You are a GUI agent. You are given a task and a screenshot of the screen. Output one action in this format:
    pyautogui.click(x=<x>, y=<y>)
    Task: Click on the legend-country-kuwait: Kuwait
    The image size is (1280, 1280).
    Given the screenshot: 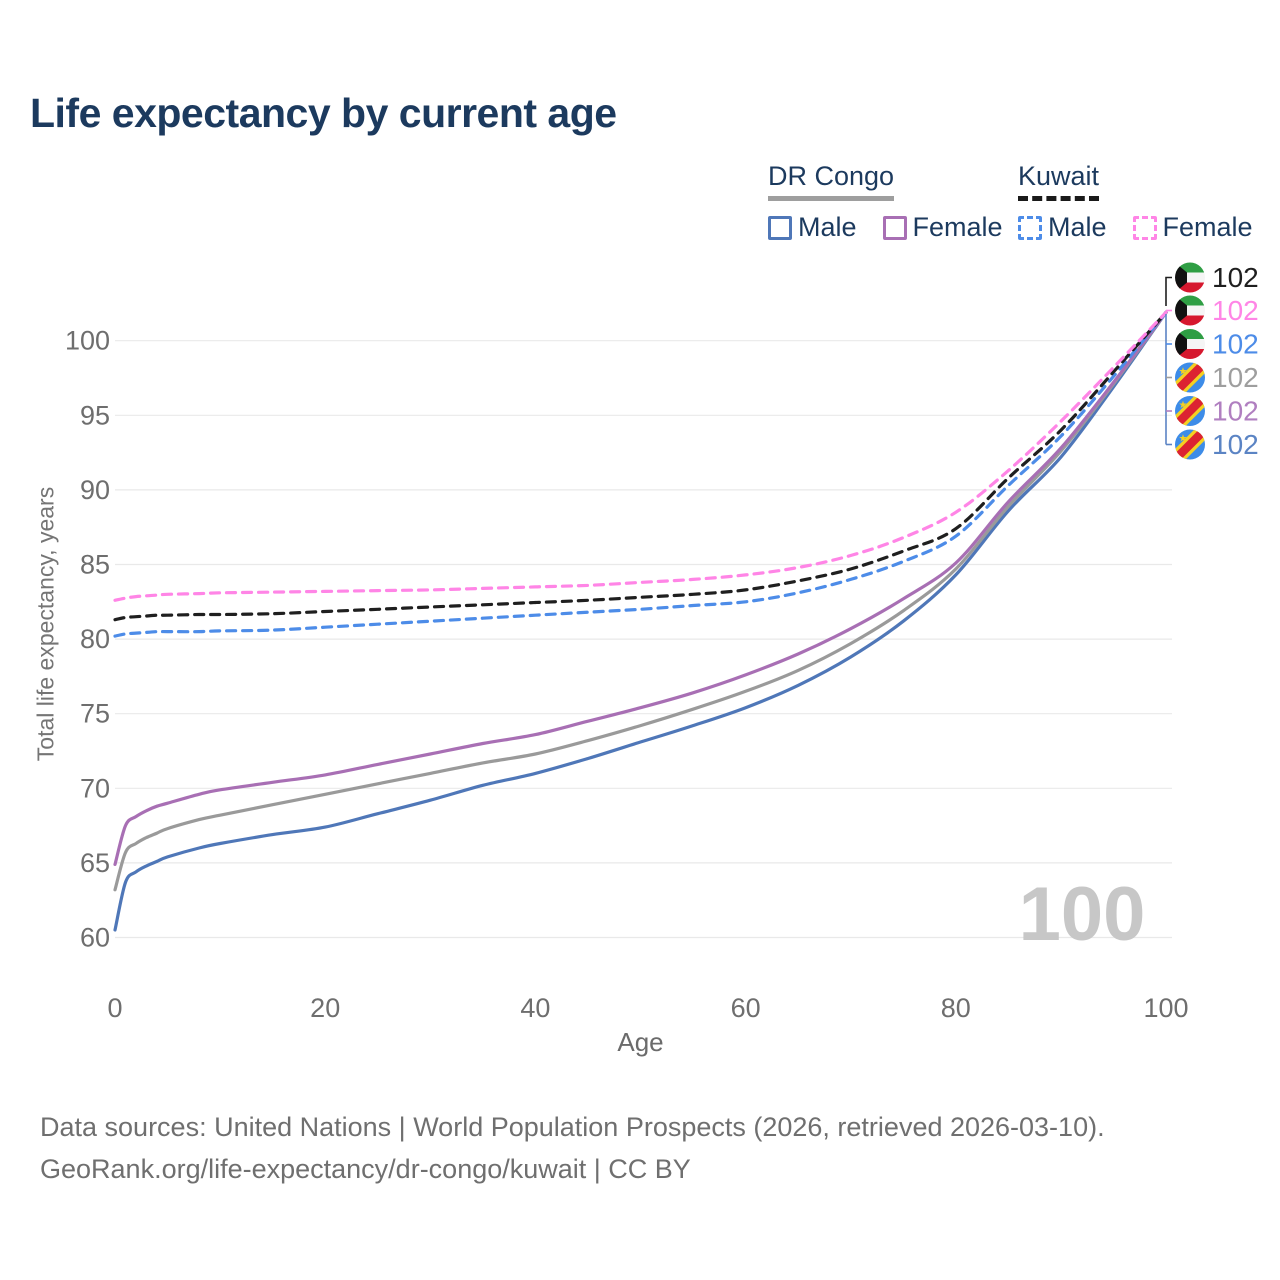 What is the action you would take?
    pyautogui.click(x=1059, y=181)
    